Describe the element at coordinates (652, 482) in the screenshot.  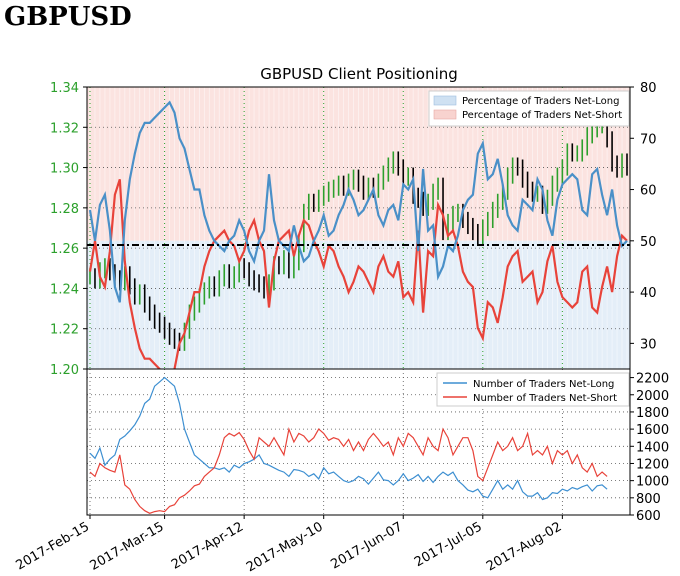
I see `count-tick-label: 1000` at that location.